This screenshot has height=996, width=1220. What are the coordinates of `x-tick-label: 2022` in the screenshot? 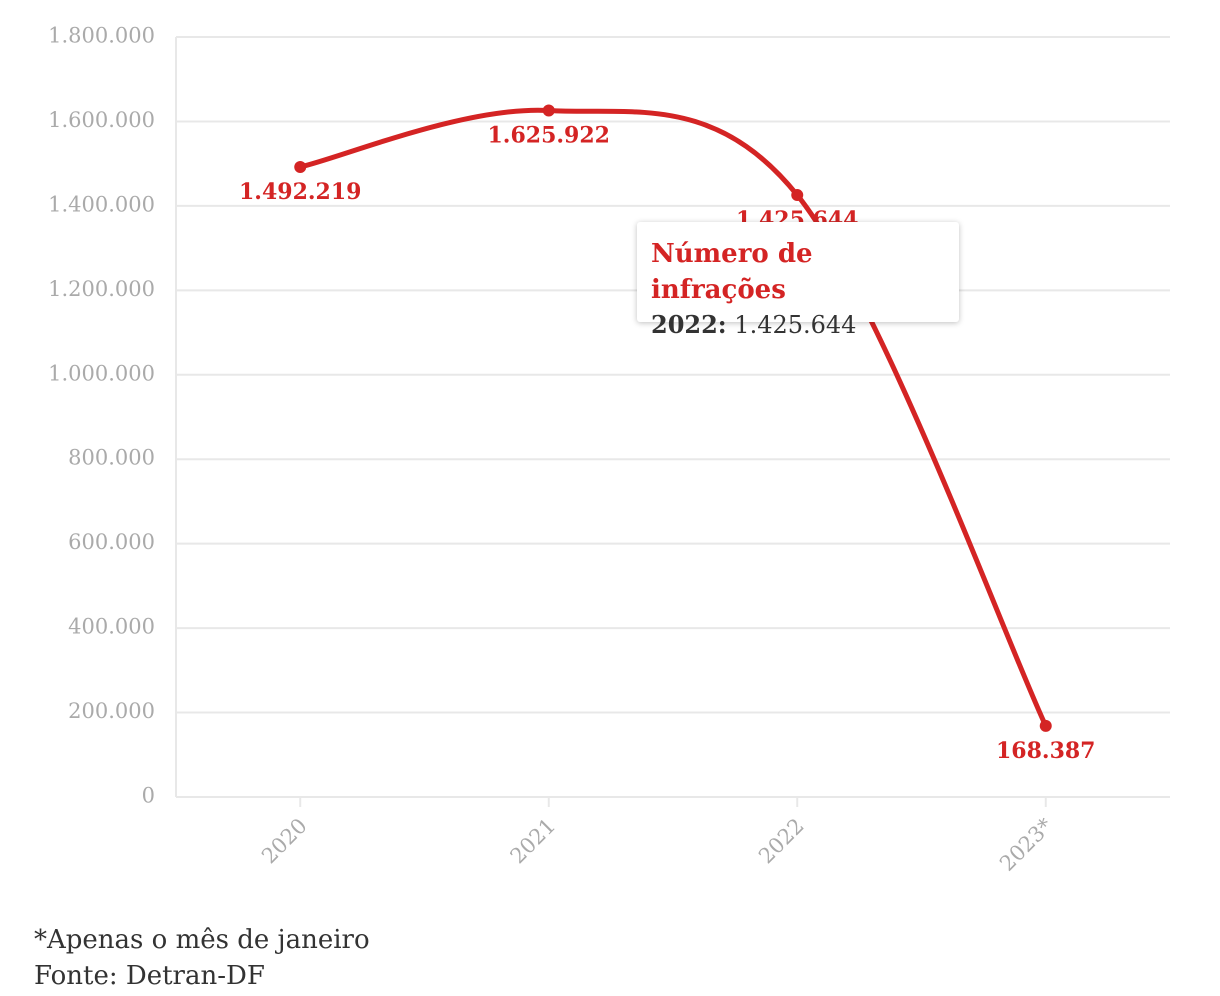 It's located at (781, 841).